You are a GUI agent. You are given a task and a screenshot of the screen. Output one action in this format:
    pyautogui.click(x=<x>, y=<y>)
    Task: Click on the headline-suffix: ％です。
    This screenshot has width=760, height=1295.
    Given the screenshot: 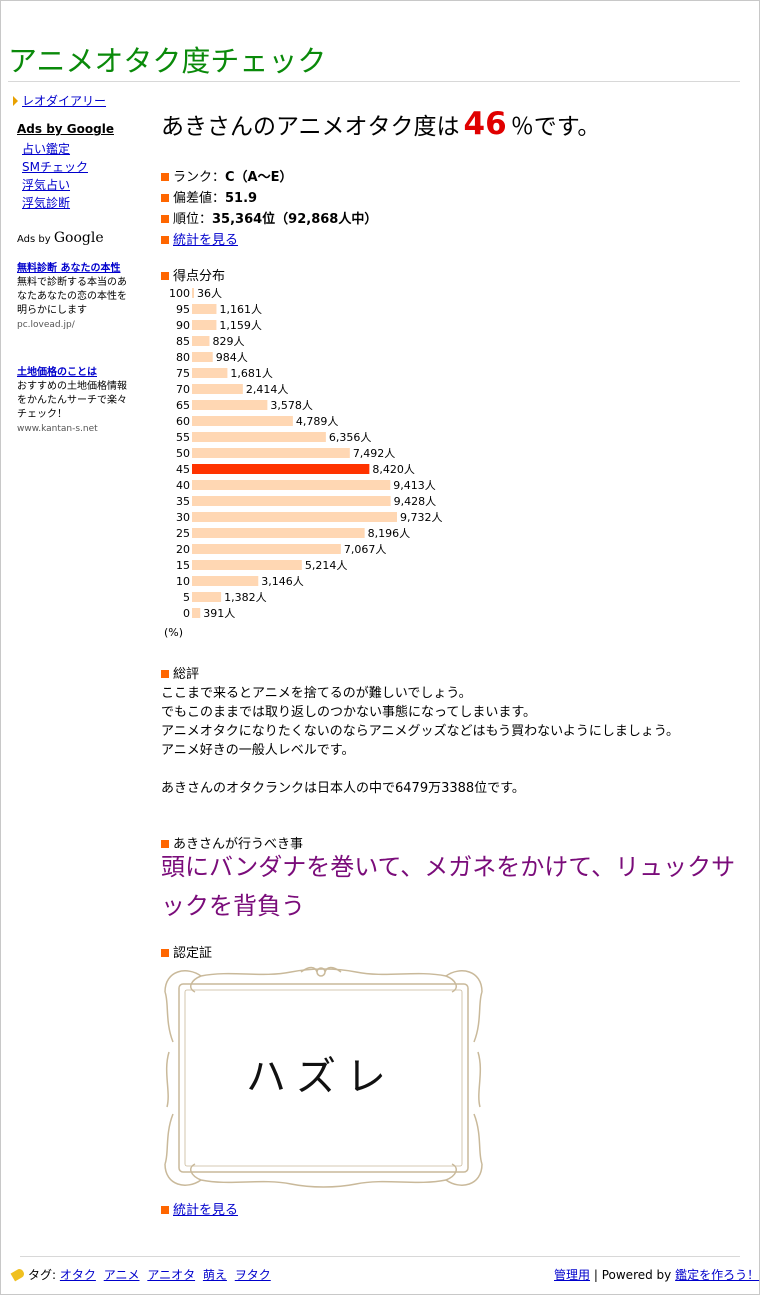 What is the action you would take?
    pyautogui.click(x=555, y=127)
    